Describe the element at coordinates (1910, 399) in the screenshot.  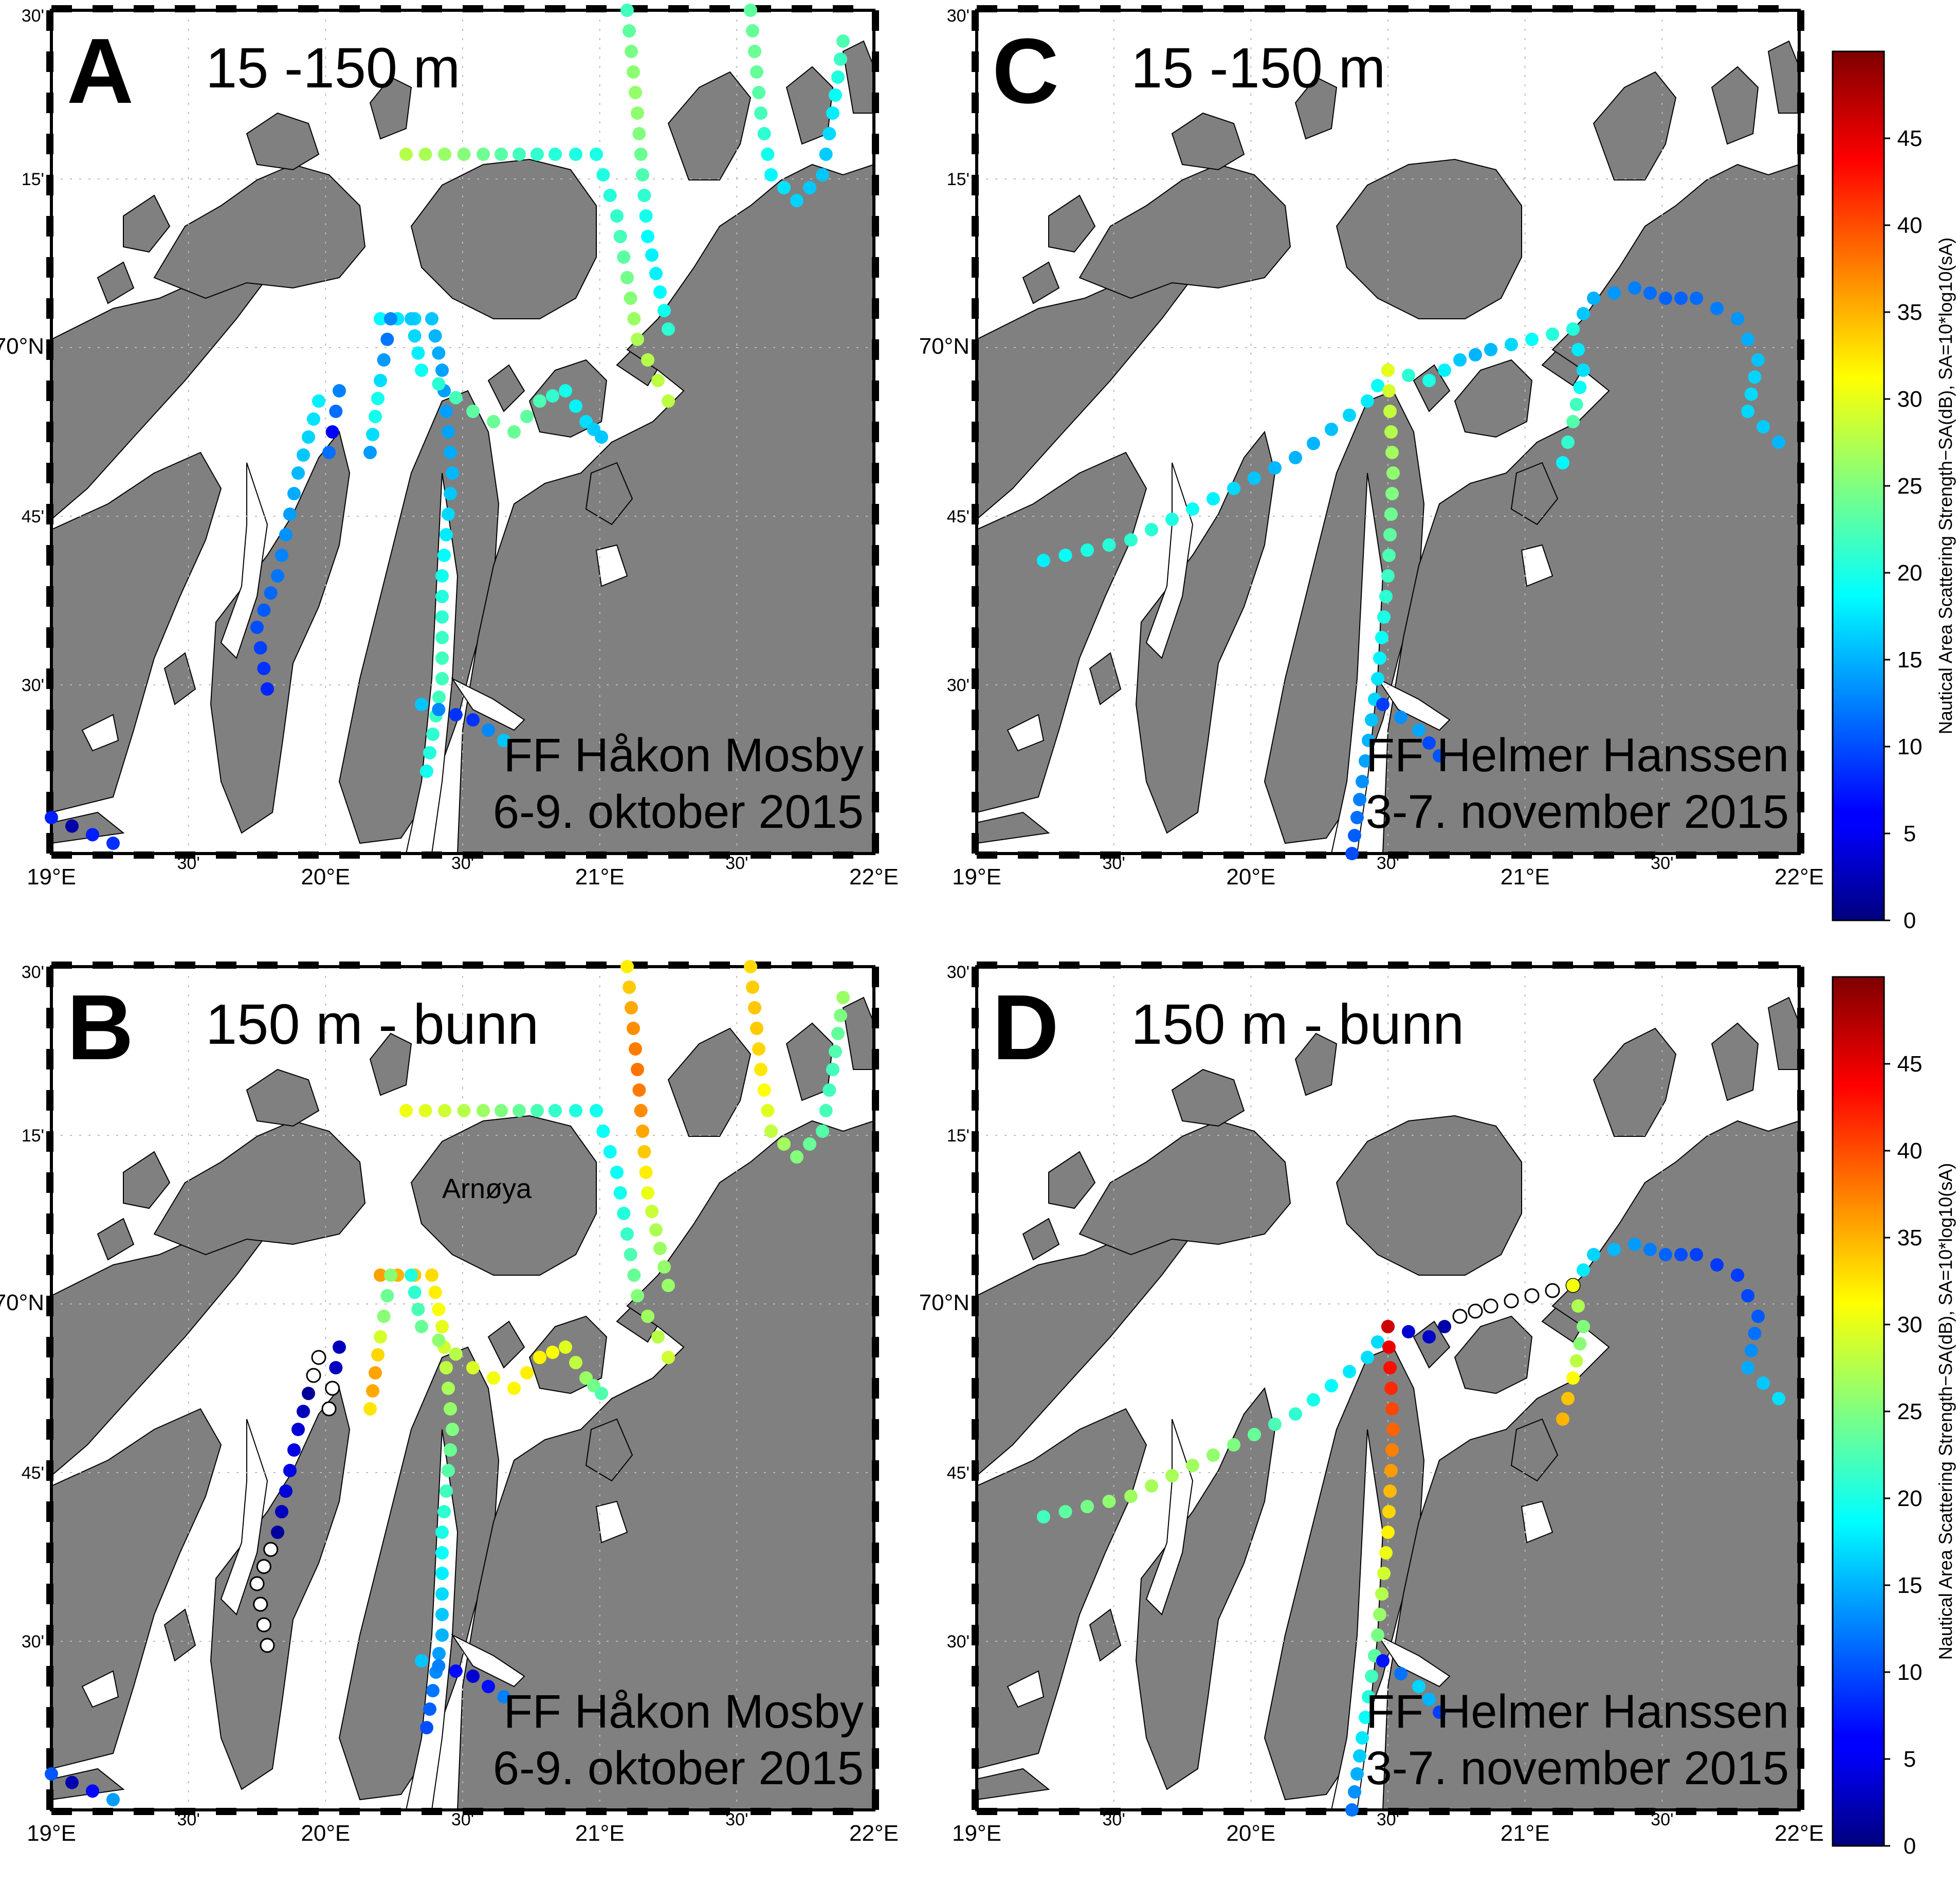
I see `colorbar-tick: 30` at that location.